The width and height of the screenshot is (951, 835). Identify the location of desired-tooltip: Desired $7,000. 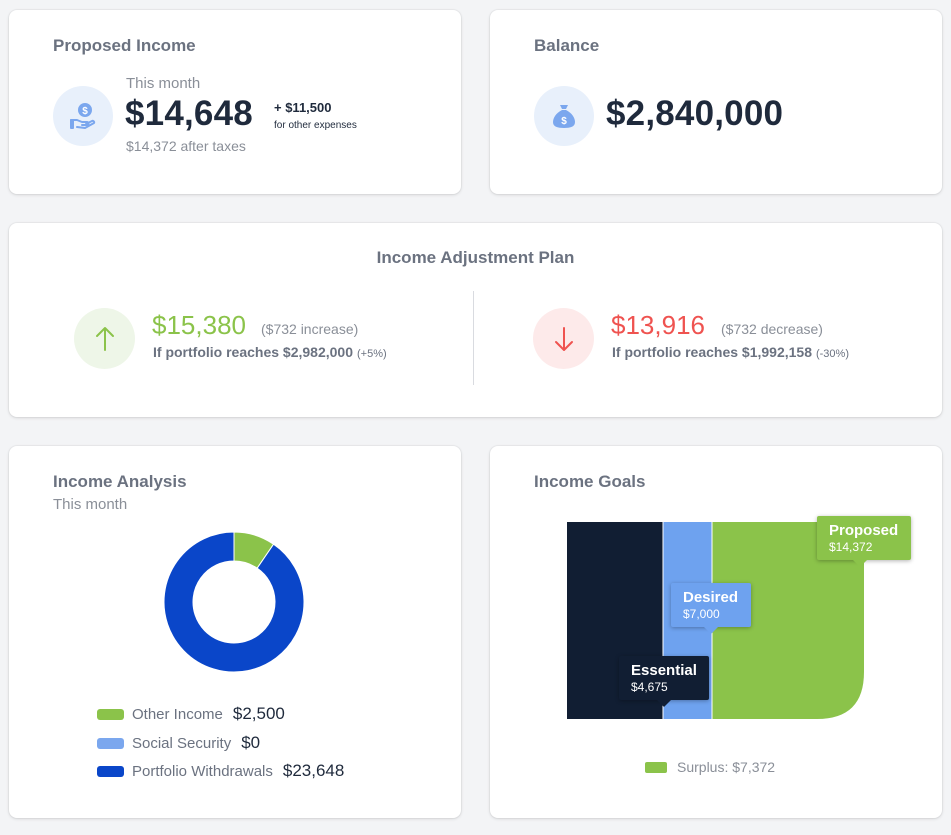
(711, 608).